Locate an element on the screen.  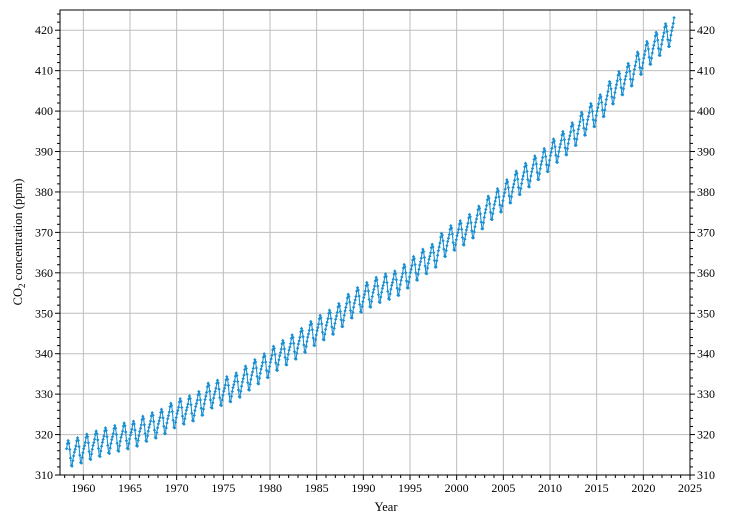
y-tick-label-right: 400 is located at coordinates (706, 111).